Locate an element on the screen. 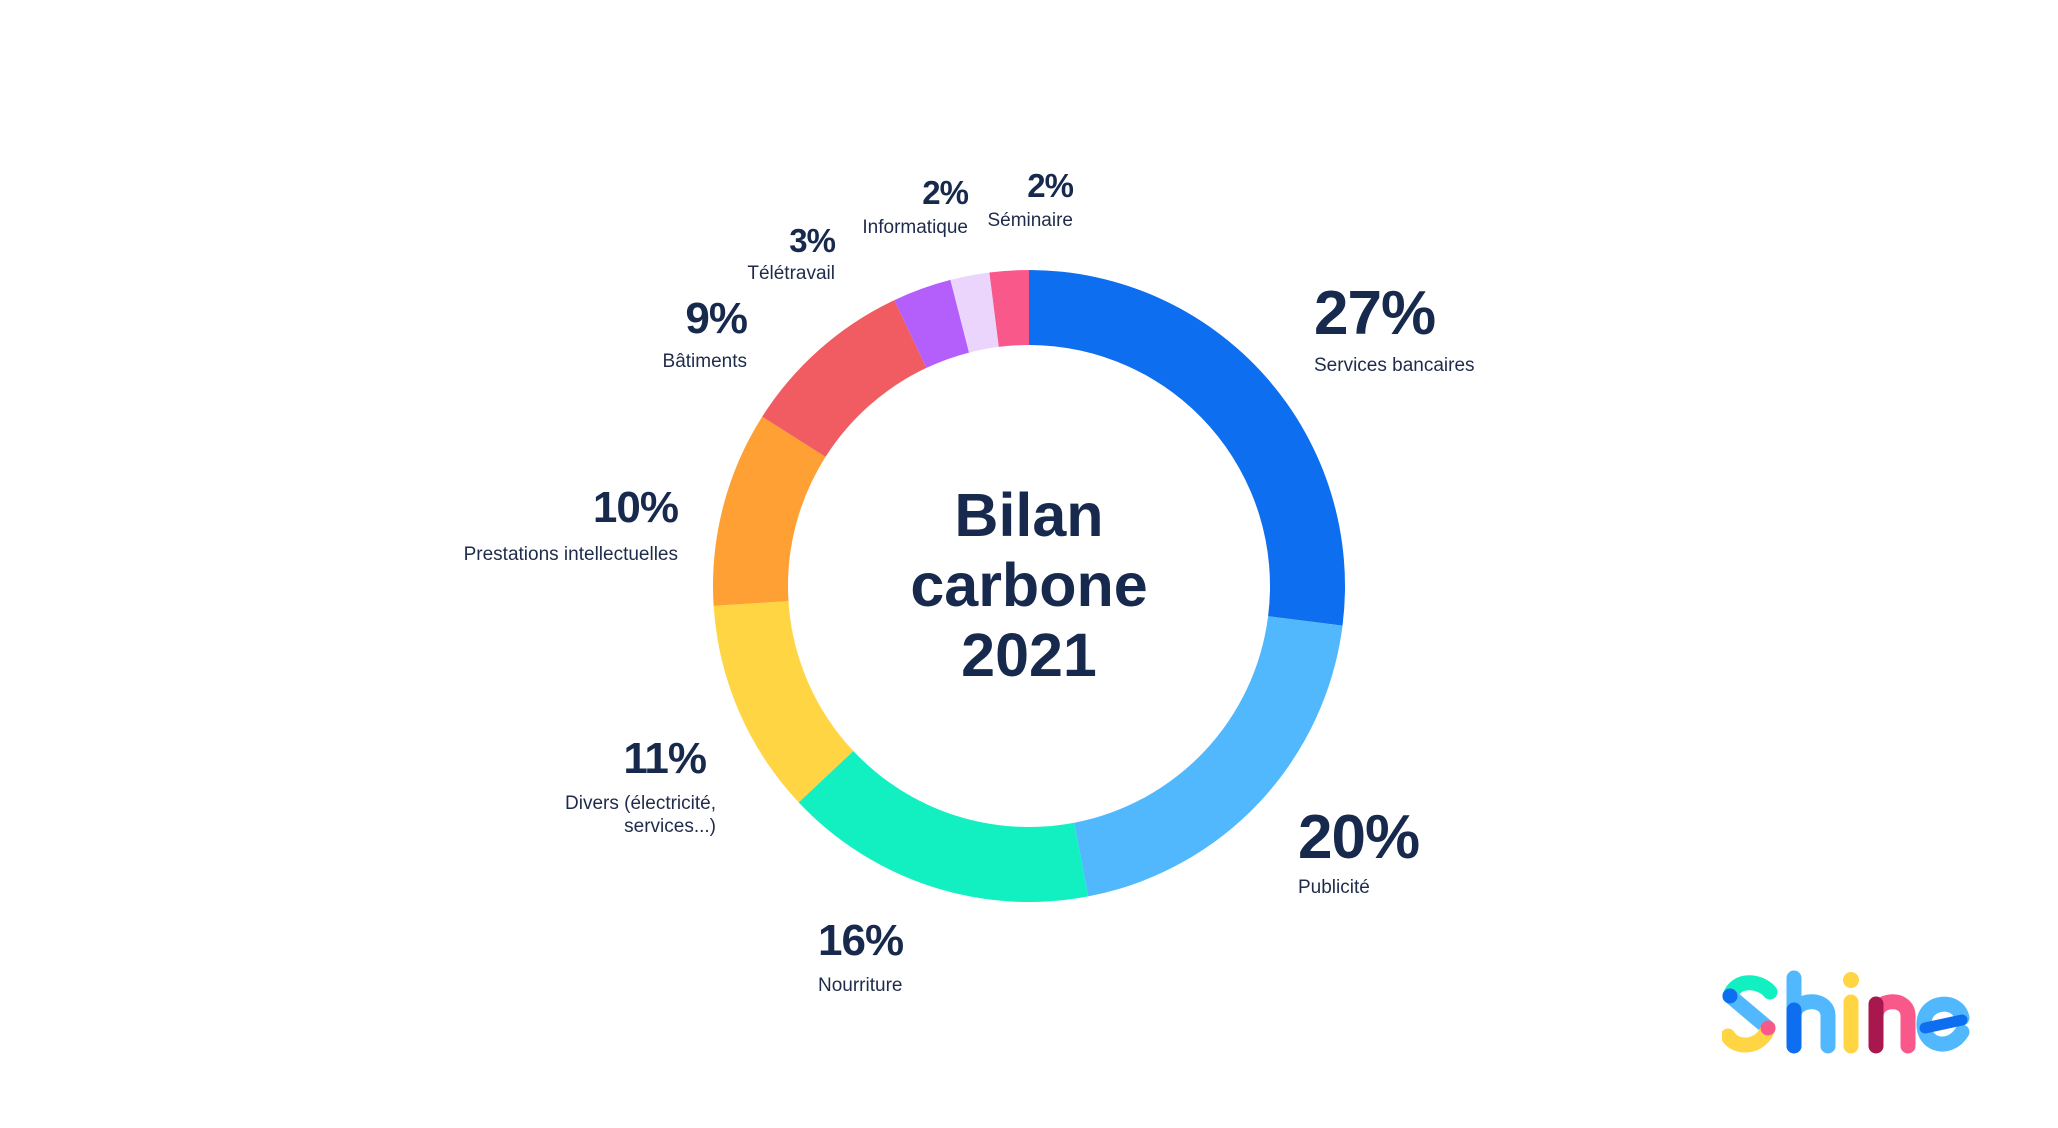  label-name: Prestations intellectuelles is located at coordinates (570, 554).